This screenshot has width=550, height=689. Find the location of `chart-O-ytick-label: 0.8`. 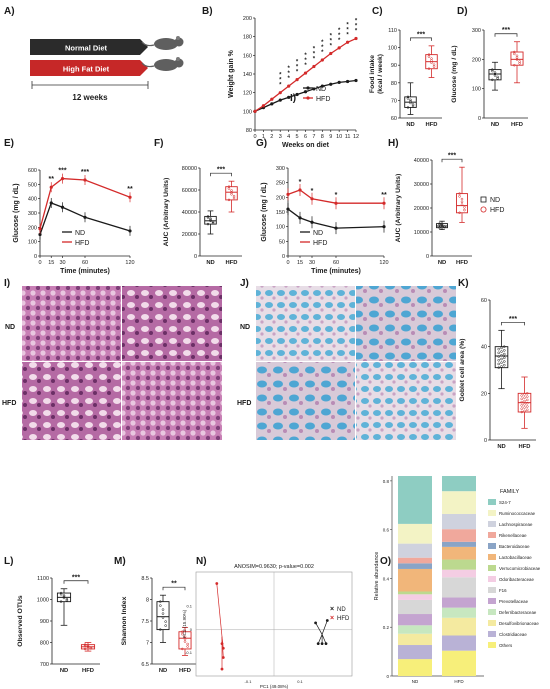

chart-O-ytick-label: 0.8 is located at coordinates (386, 481).